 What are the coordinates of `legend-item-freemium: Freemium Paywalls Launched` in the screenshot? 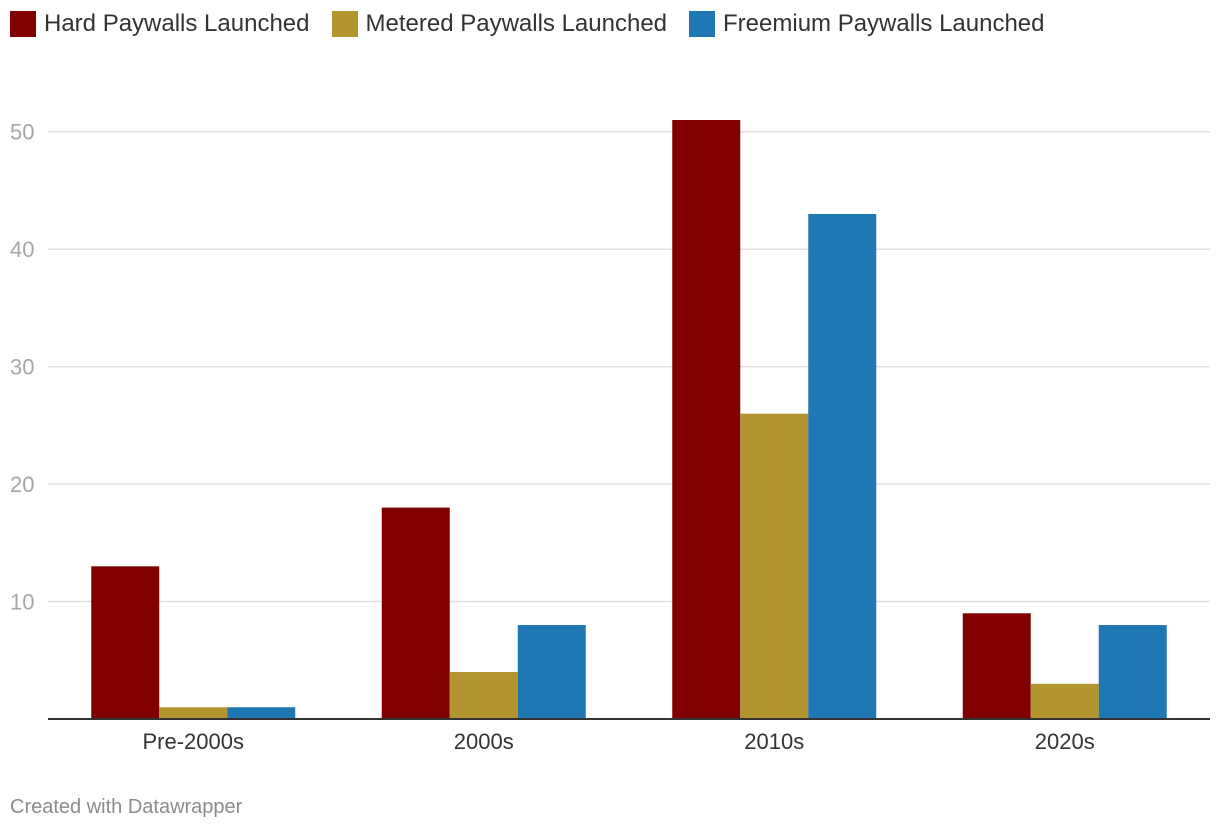 It's located at (867, 24).